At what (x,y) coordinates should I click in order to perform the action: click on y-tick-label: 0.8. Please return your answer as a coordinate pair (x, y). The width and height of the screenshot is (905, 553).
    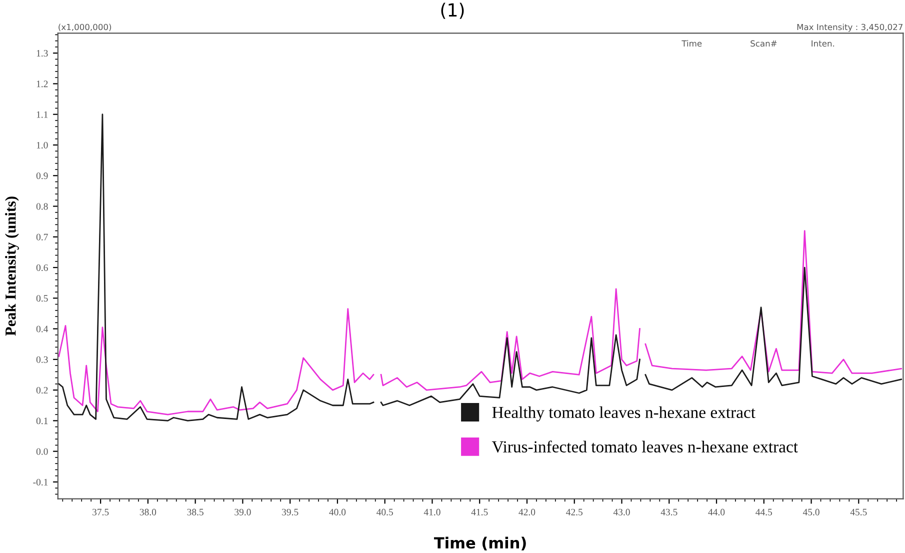
    Looking at the image, I should click on (42, 206).